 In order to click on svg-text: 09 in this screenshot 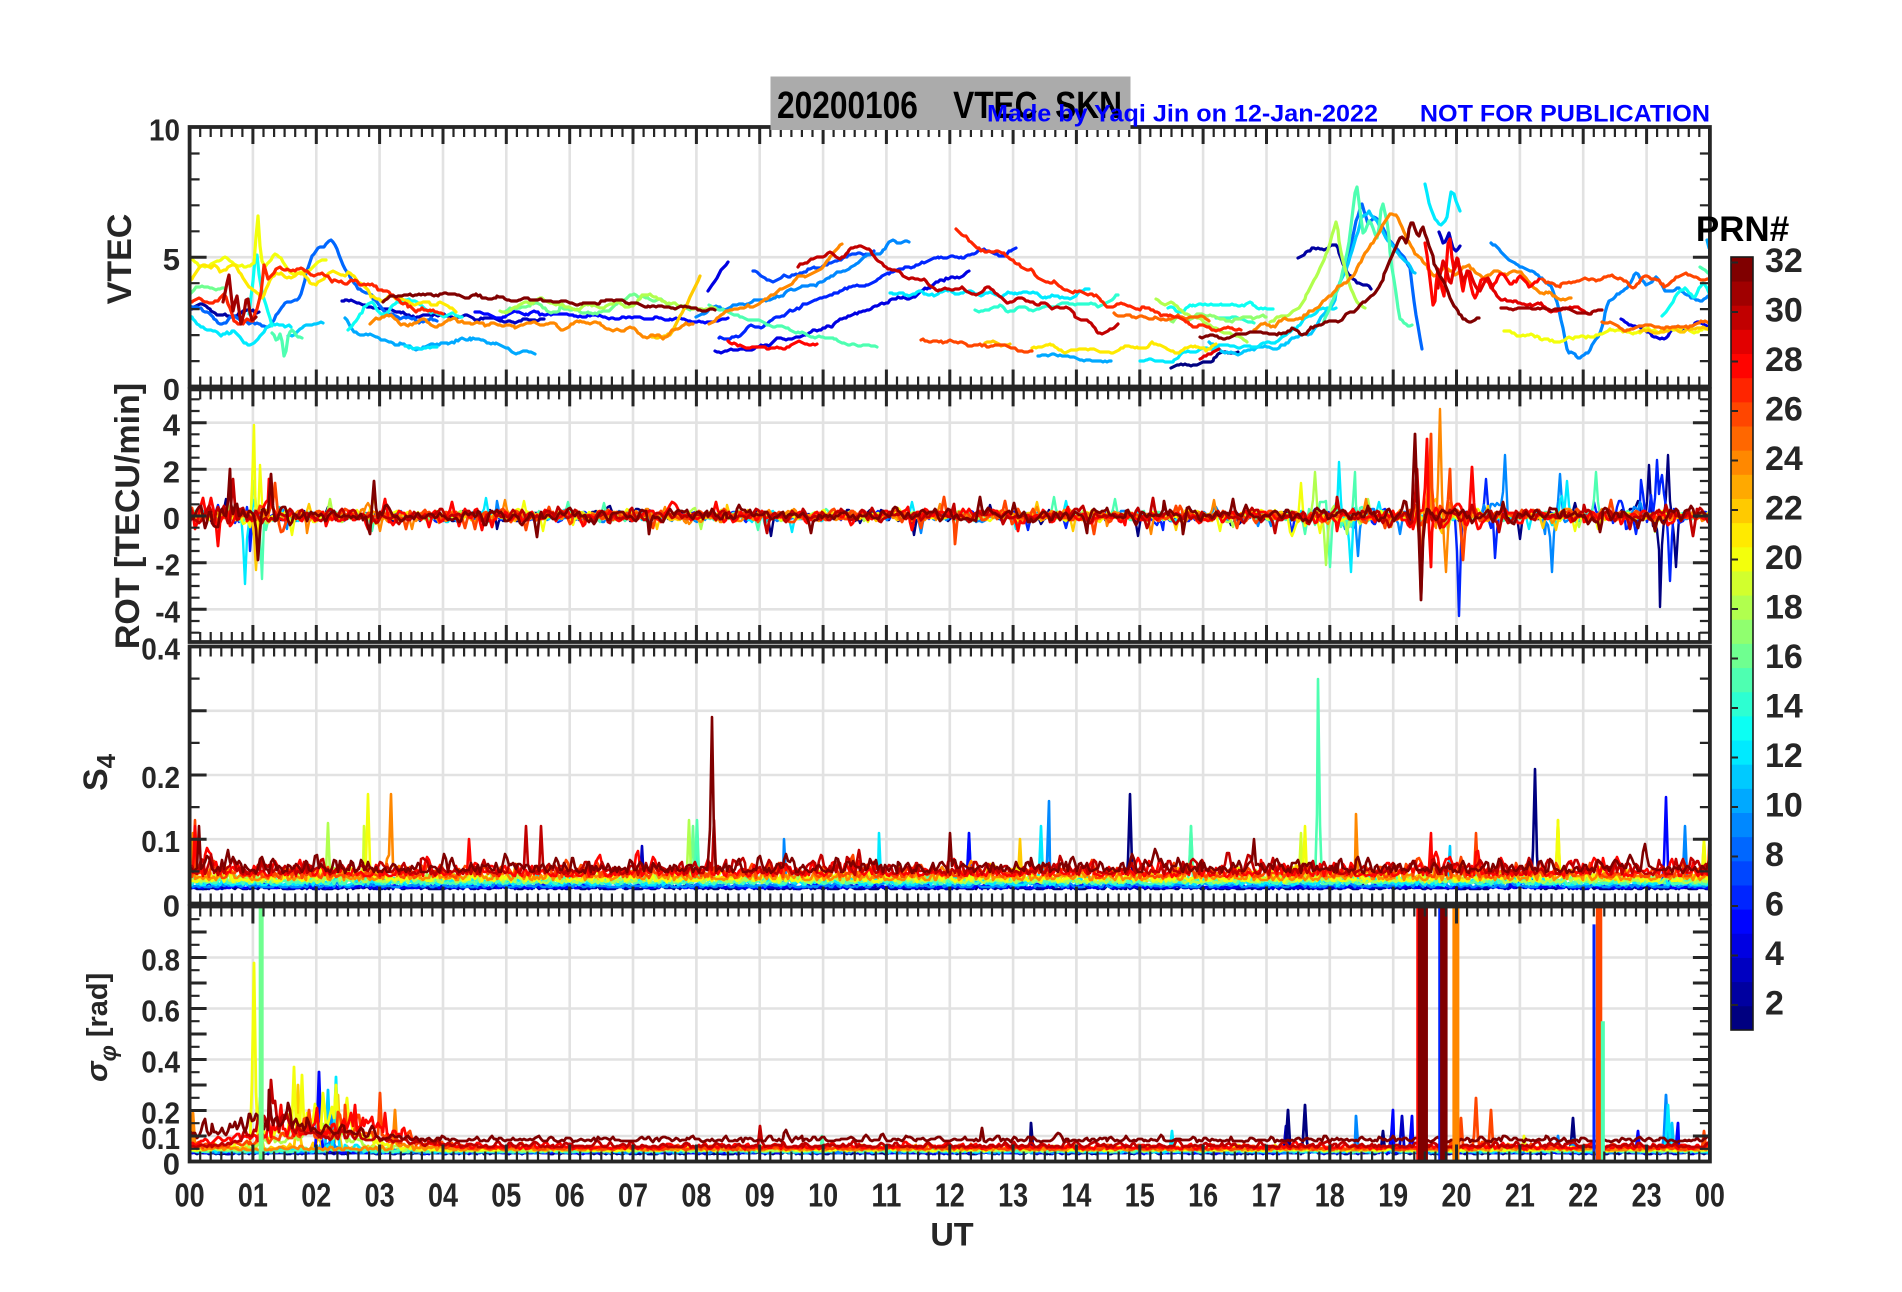, I will do `click(760, 1195)`.